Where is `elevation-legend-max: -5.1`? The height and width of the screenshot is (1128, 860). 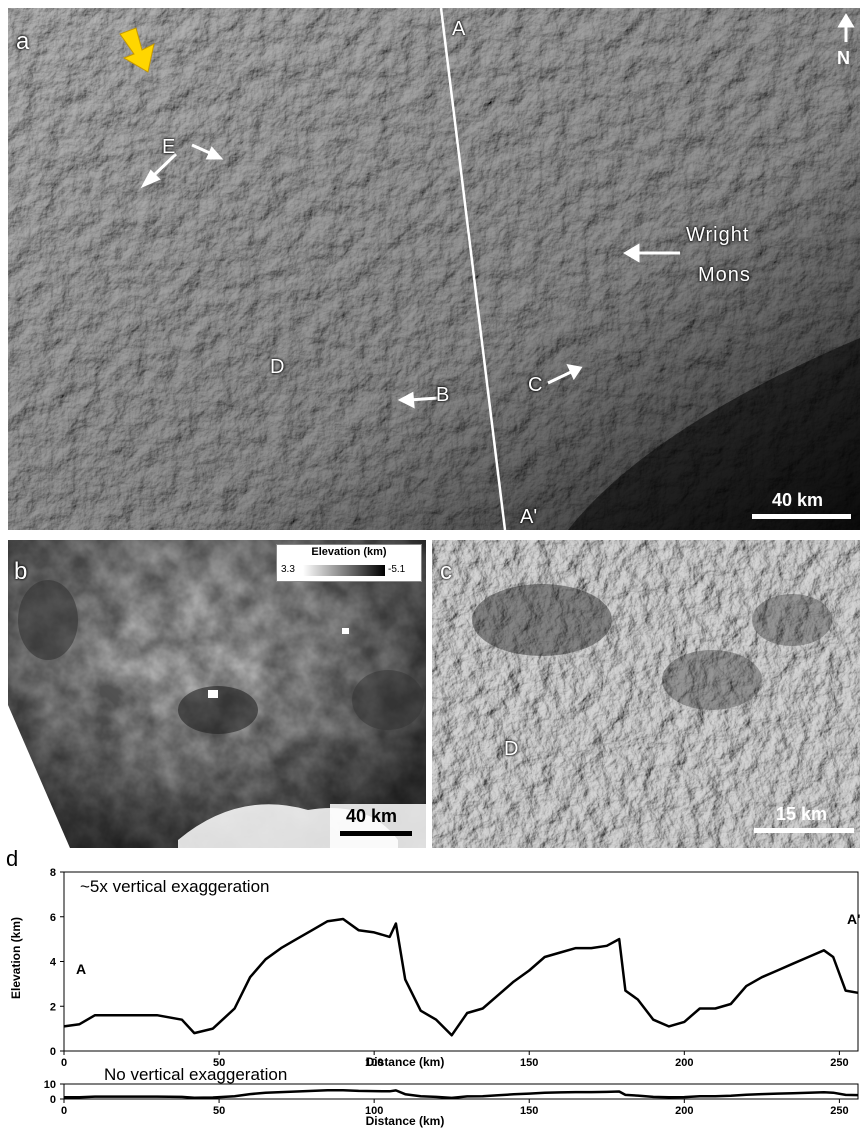 elevation-legend-max: -5.1 is located at coordinates (397, 569).